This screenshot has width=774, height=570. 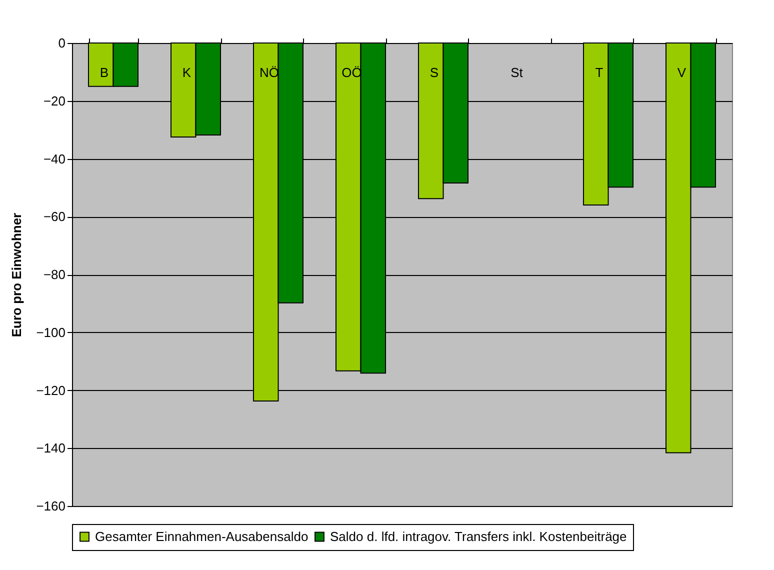 What do you see at coordinates (681, 72) in the screenshot?
I see `x-tick-label: V` at bounding box center [681, 72].